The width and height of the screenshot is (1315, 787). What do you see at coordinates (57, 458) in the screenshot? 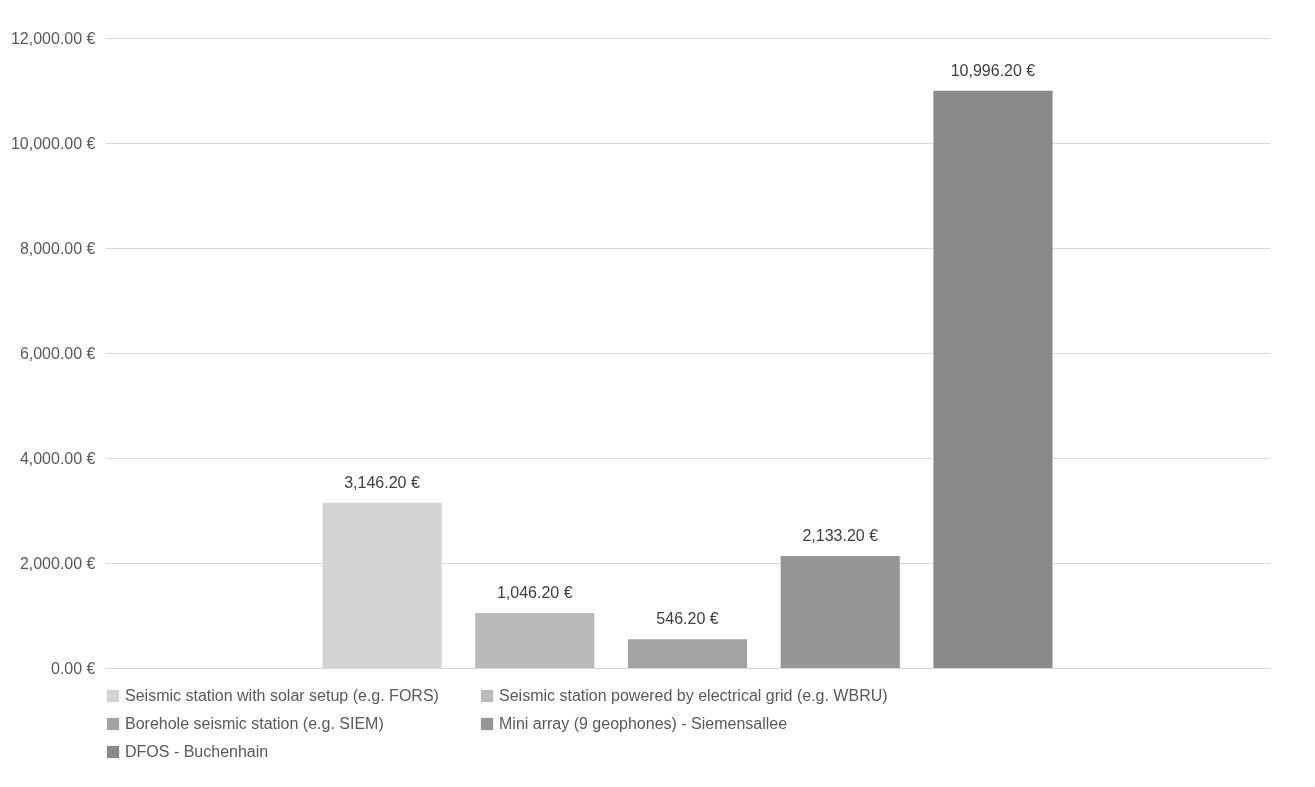
I see `y-tick-label: 4,000.00 €` at bounding box center [57, 458].